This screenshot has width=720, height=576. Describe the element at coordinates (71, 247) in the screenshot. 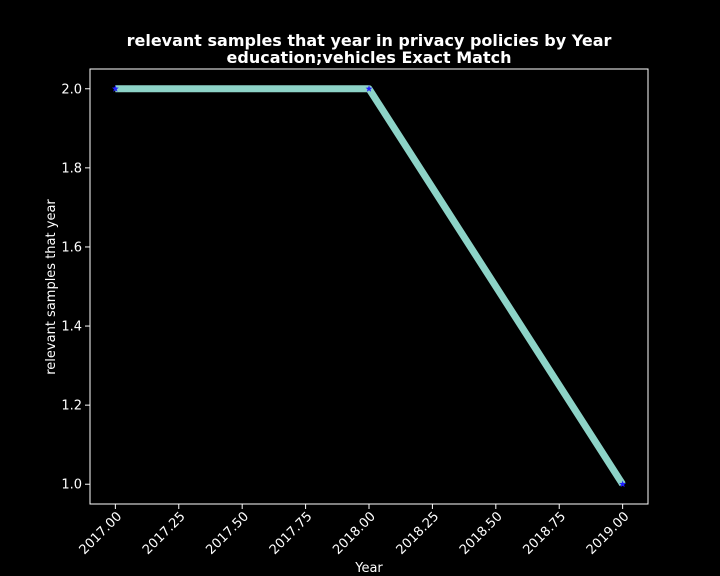

I see `y-tick-label: 1.6` at that location.